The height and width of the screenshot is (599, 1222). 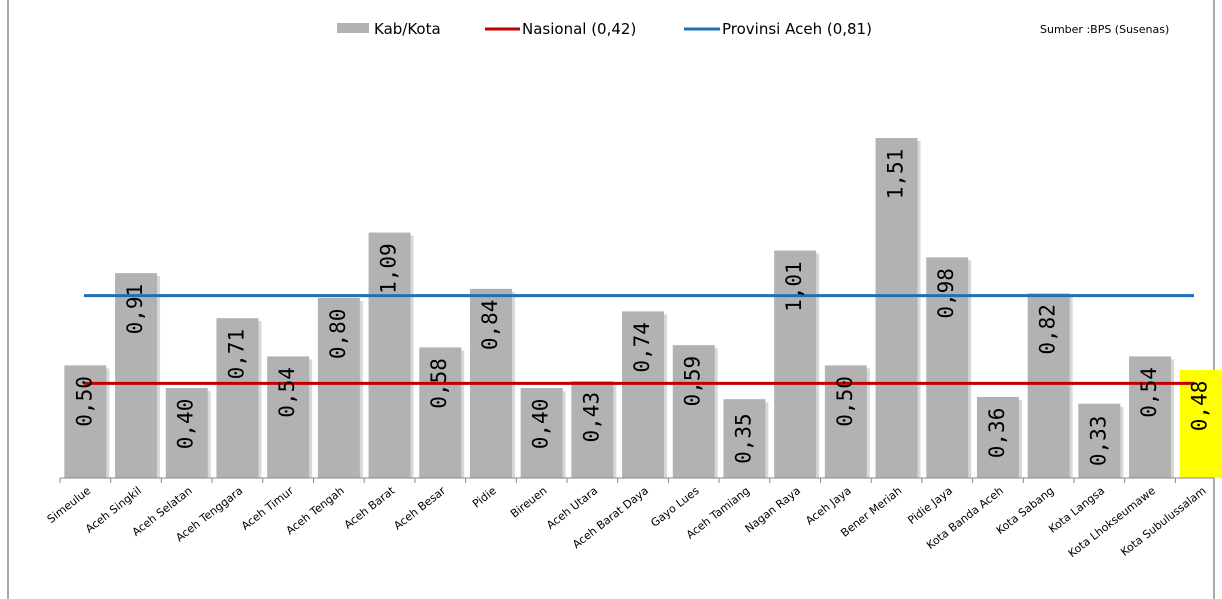 What do you see at coordinates (642, 347) in the screenshot?
I see `data-label: 0,74` at bounding box center [642, 347].